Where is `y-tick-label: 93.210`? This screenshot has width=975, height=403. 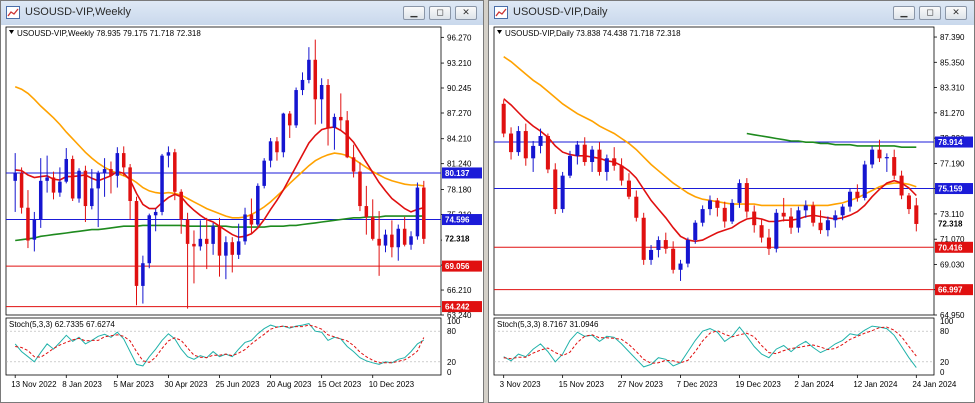
y-tick-label: 93.210 is located at coordinates (459, 63).